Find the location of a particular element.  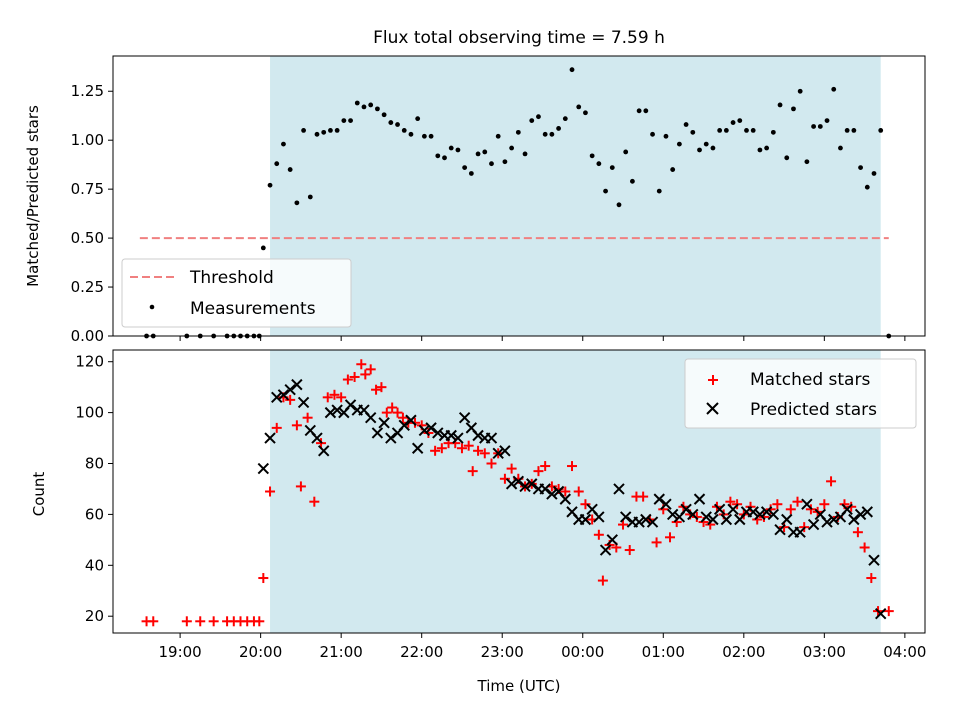

bottom-y-tick-label: 20 is located at coordinates (94, 616).